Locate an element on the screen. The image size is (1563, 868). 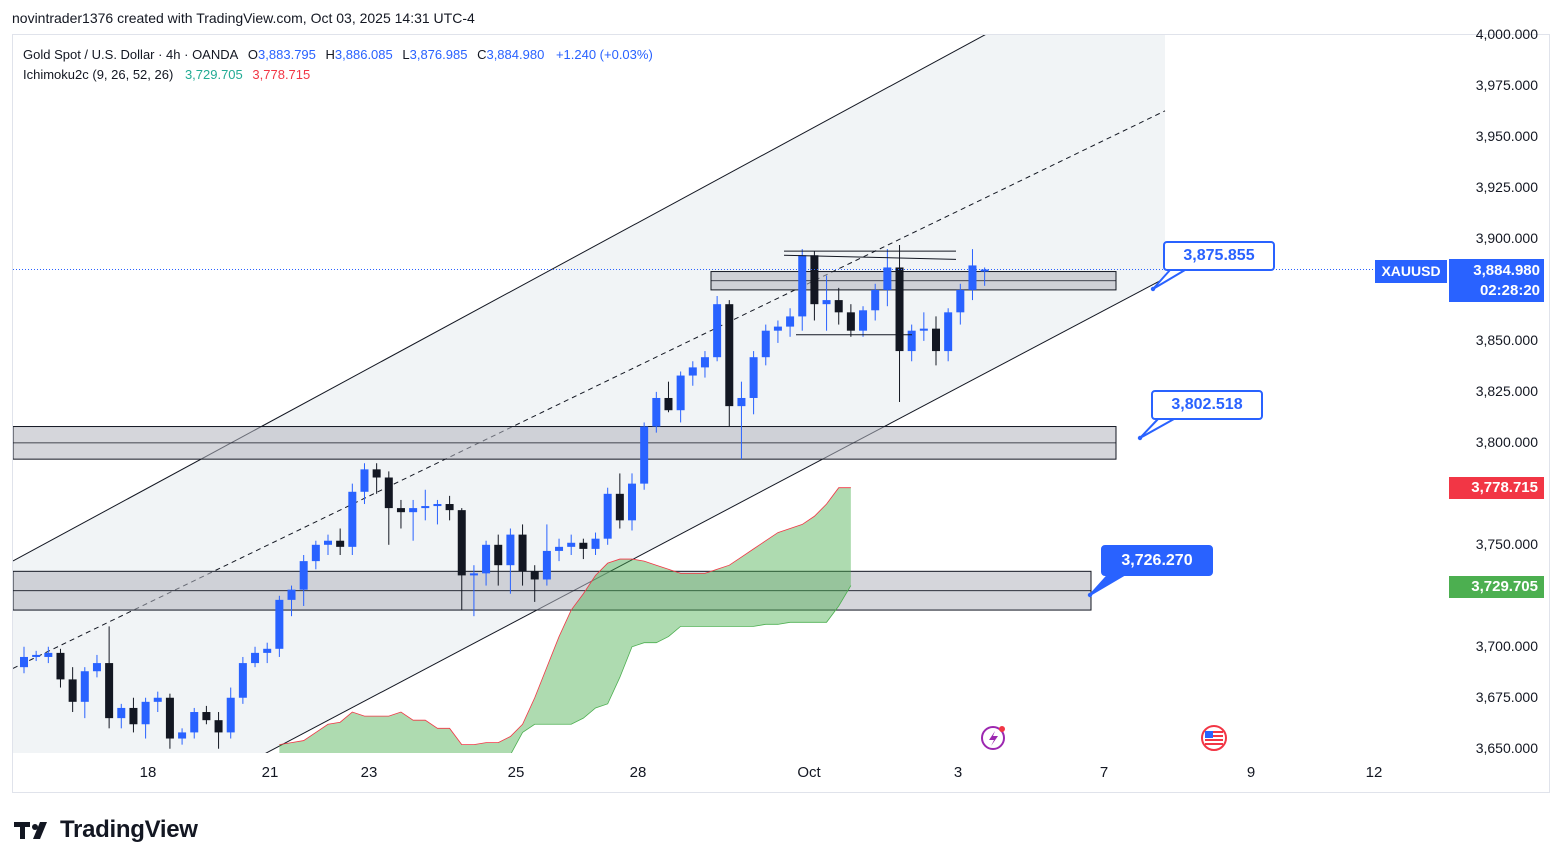
time-tick-label: 21 is located at coordinates (270, 772).